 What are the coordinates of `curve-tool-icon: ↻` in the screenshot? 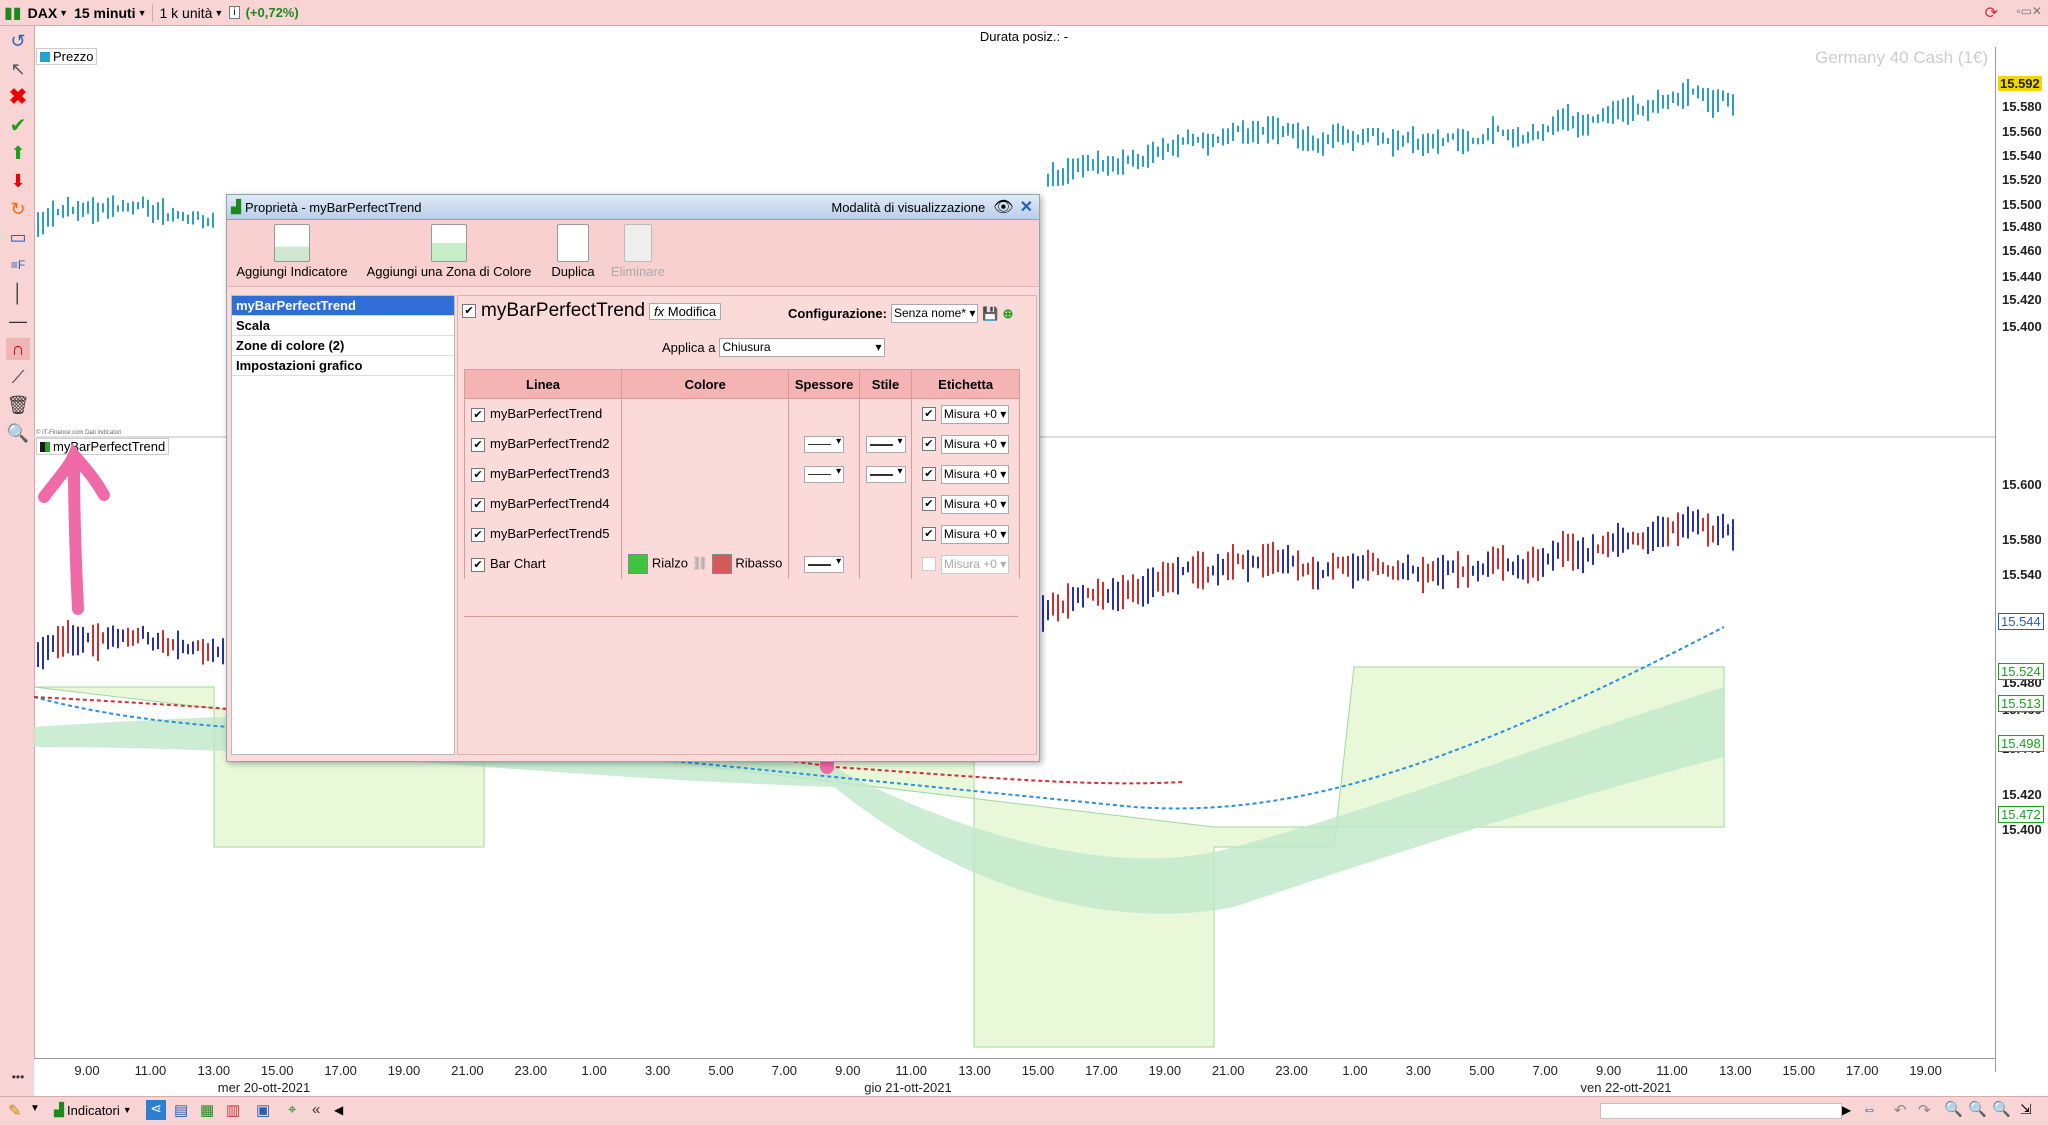 It's located at (18, 208).